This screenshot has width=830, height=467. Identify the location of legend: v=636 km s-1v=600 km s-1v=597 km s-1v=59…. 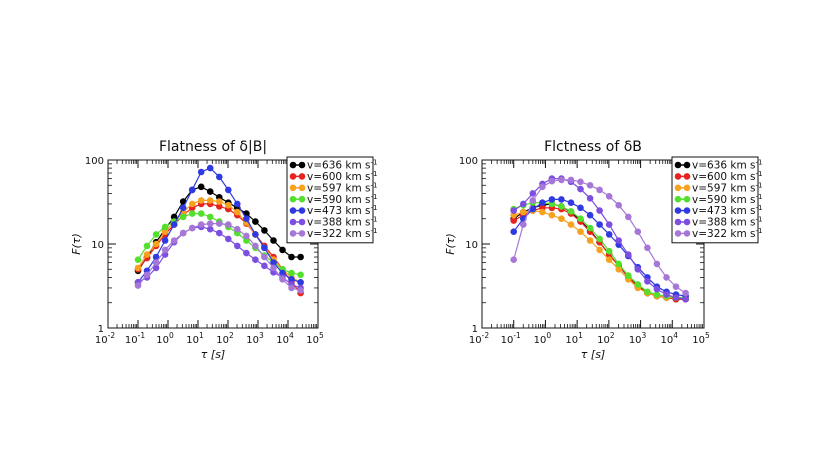
(717, 200).